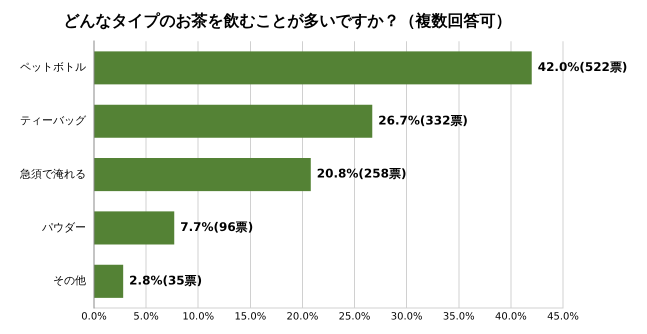  Describe the element at coordinates (361, 173) in the screenshot. I see `data-label: 20.8%(258票)` at that location.